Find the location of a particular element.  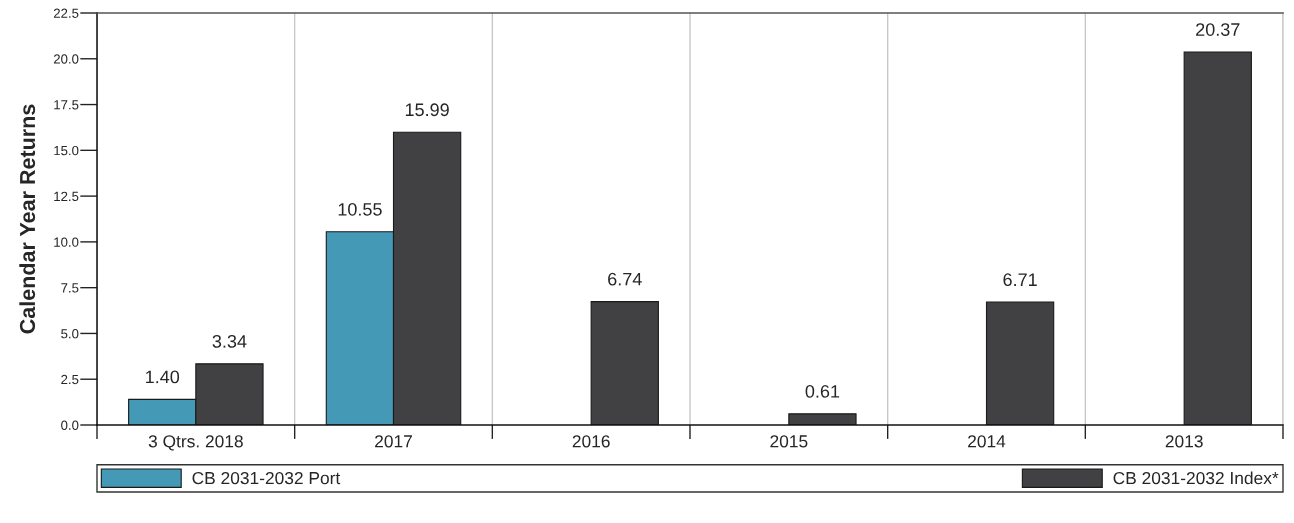

y-tick-label: 12.5 is located at coordinates (66, 196).